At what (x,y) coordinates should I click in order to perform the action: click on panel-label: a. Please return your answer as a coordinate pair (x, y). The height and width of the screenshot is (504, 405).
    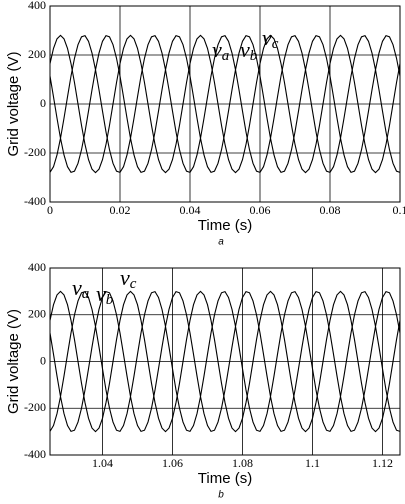
    Looking at the image, I should click on (221, 242).